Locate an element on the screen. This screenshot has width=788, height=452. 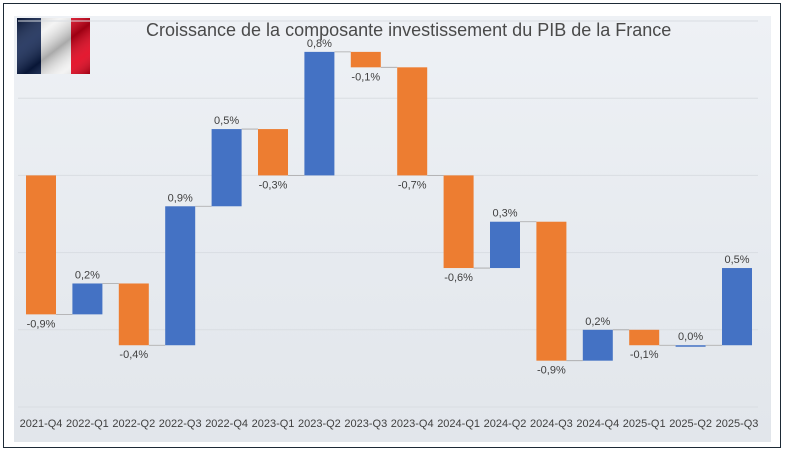
data-label: -0,7% is located at coordinates (412, 185).